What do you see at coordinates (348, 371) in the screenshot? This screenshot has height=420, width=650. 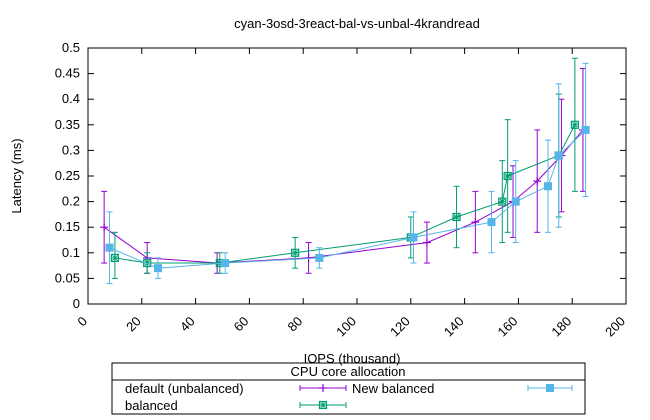 I see `legend-title: CPU core allocation` at bounding box center [348, 371].